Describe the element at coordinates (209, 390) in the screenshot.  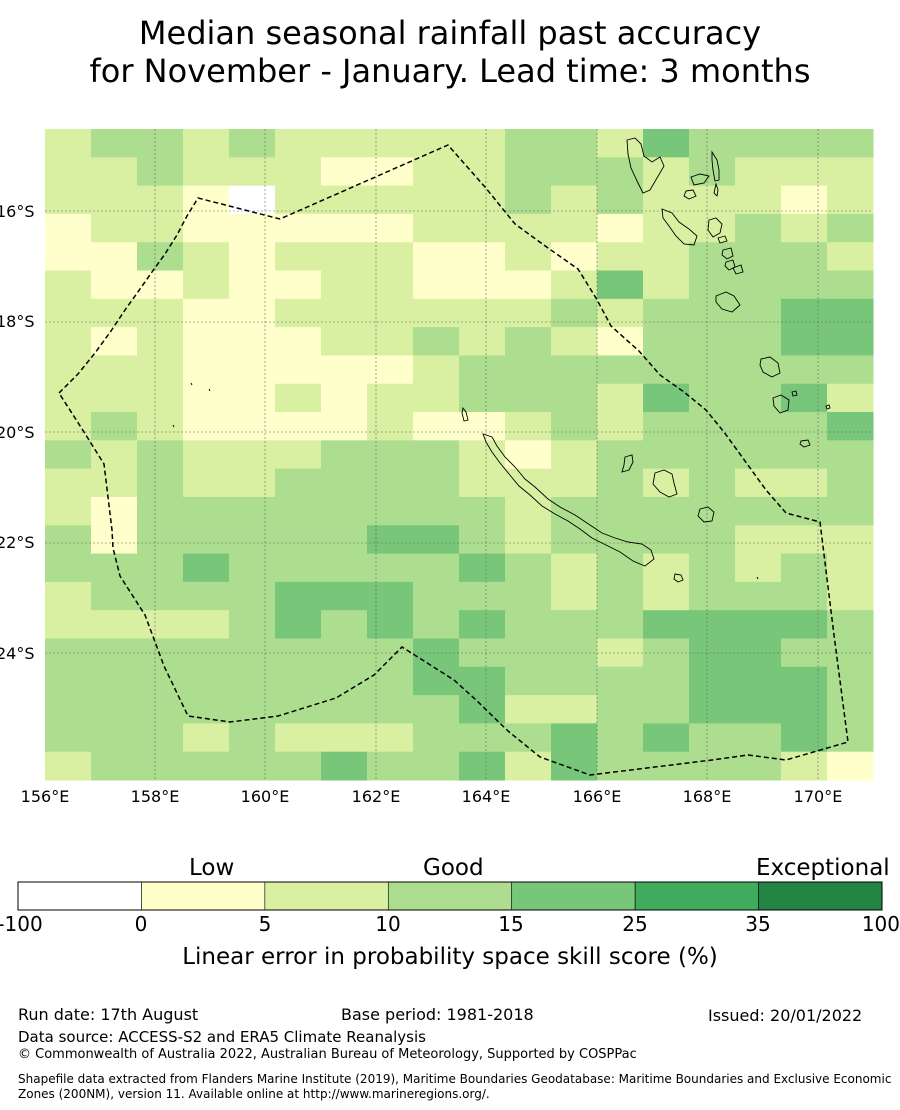
I see `small-reef-b` at that location.